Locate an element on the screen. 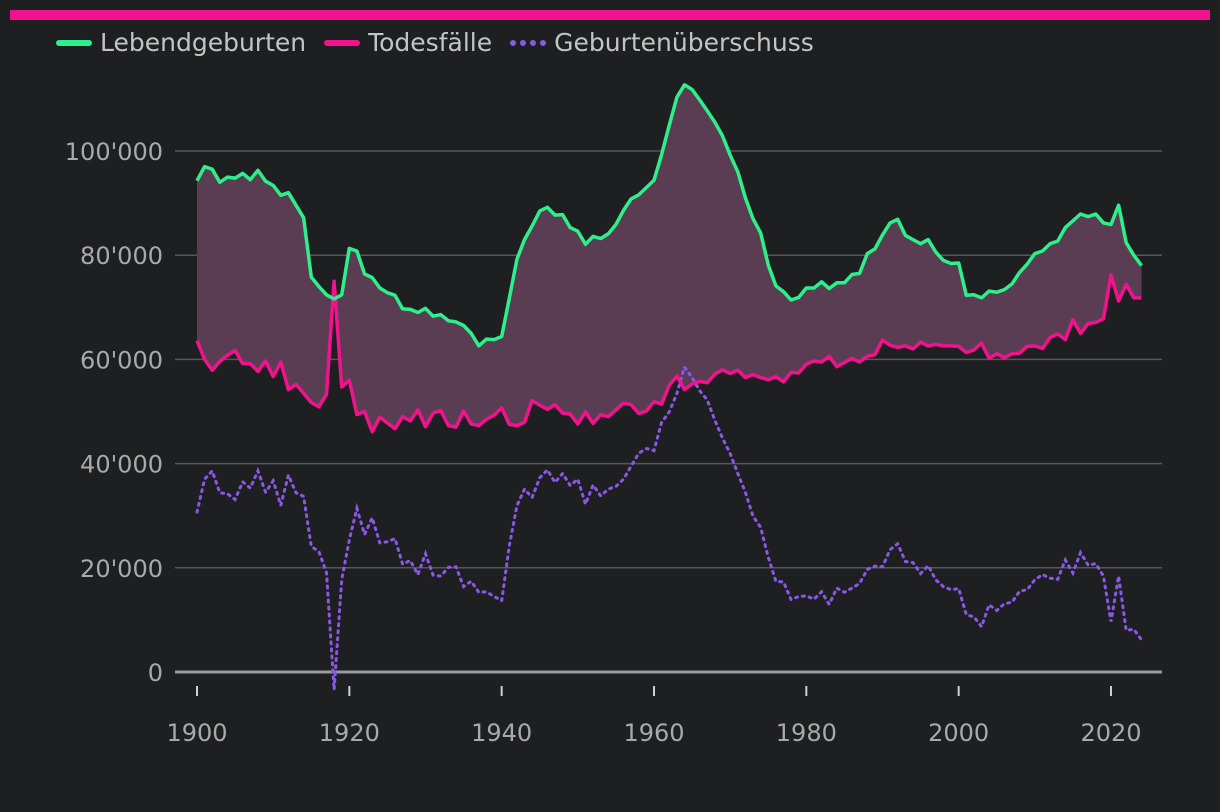  y-axis-tick-labels: 0 20'000 40'000 60'000 80'000 100'000 is located at coordinates (114, 412).